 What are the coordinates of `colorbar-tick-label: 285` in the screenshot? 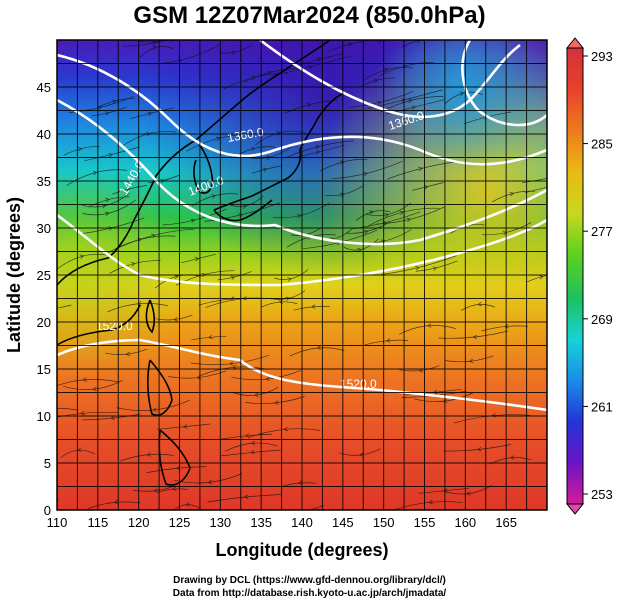 It's located at (602, 144).